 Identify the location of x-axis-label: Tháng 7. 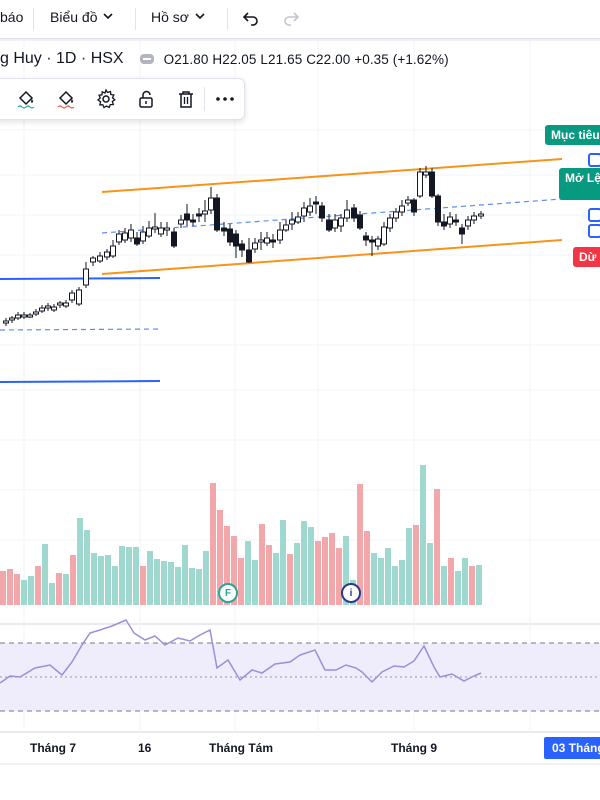
(53, 748).